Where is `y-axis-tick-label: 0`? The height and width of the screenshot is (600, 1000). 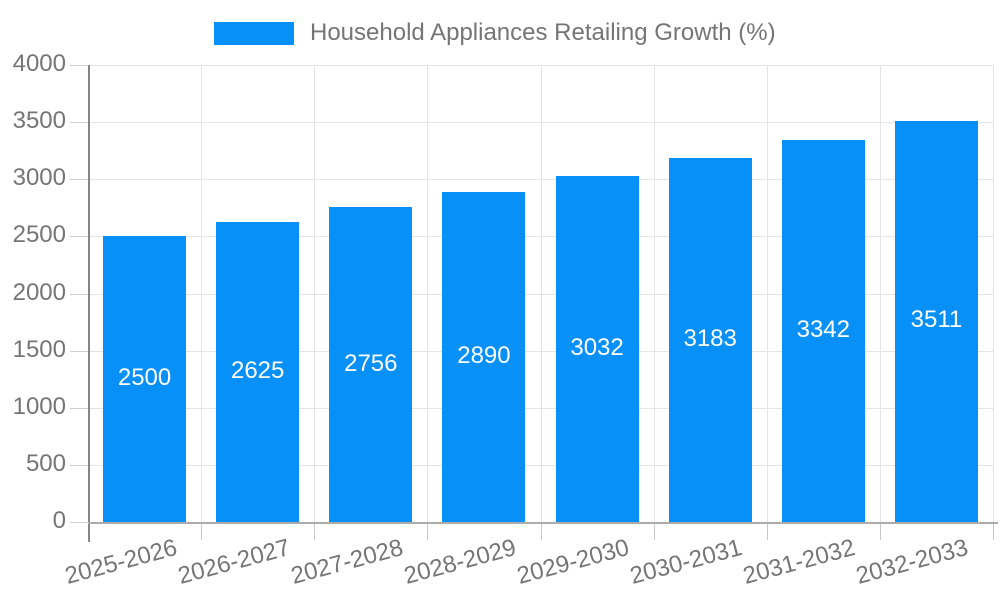
y-axis-tick-label: 0 is located at coordinates (59, 520).